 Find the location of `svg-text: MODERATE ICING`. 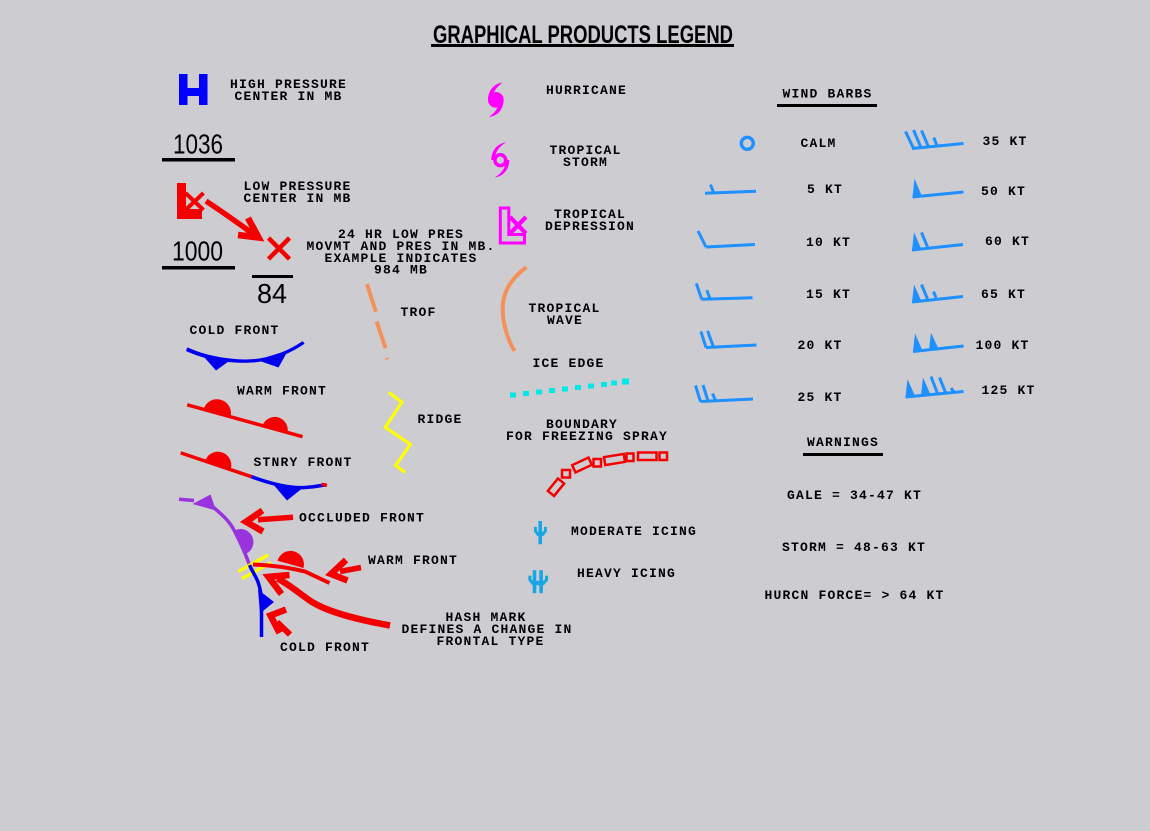

svg-text: MODERATE ICING is located at coordinates (634, 531).